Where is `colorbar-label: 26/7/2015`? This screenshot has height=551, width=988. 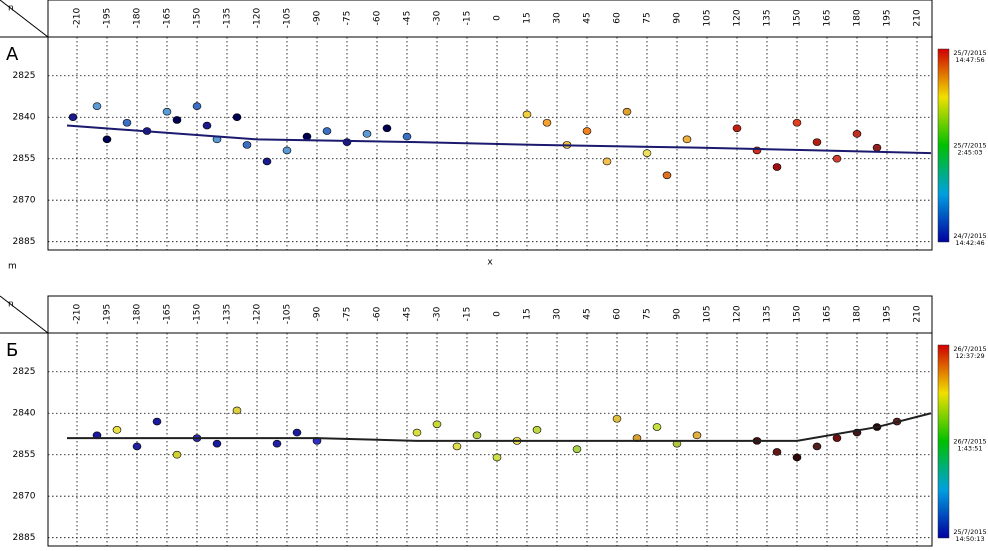
colorbar-label: 26/7/2015 is located at coordinates (969, 349).